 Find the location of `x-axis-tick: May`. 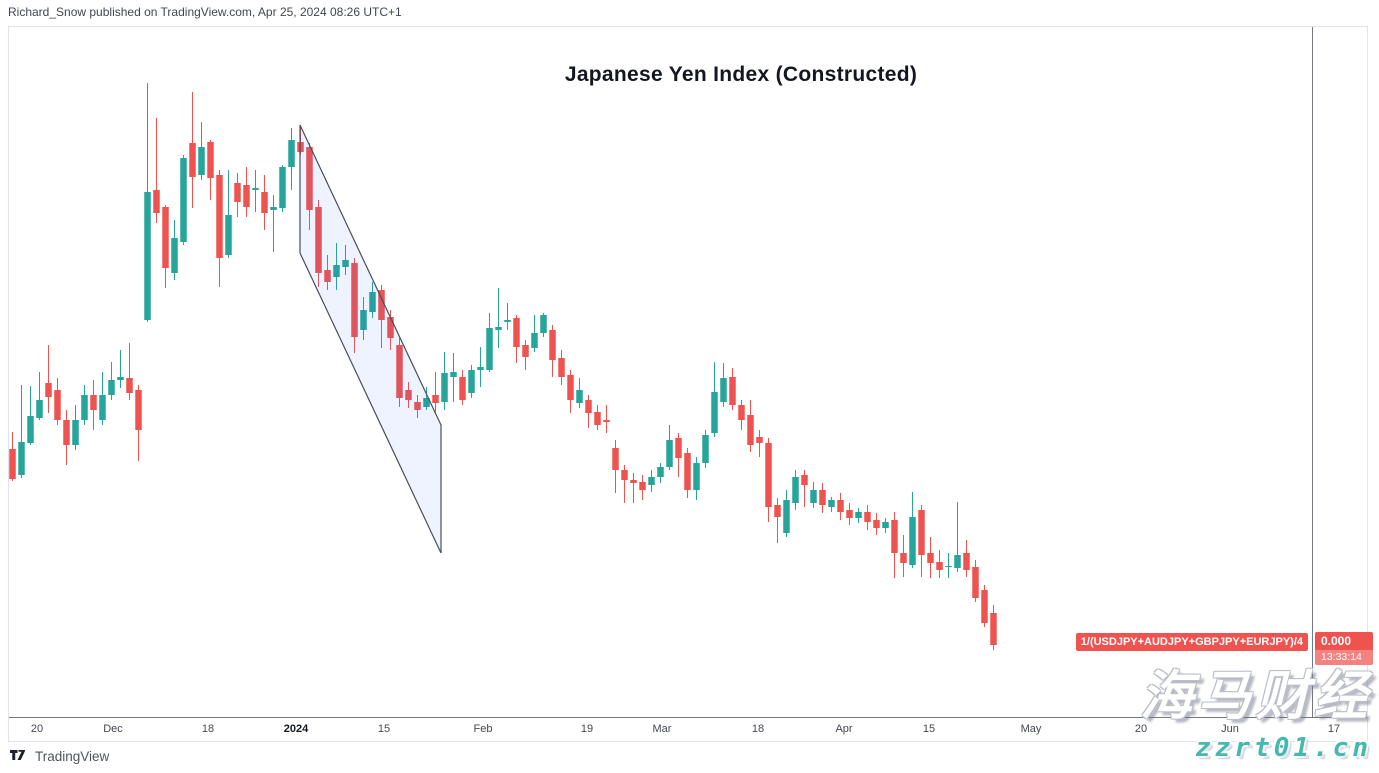

x-axis-tick: May is located at coordinates (1031, 729).